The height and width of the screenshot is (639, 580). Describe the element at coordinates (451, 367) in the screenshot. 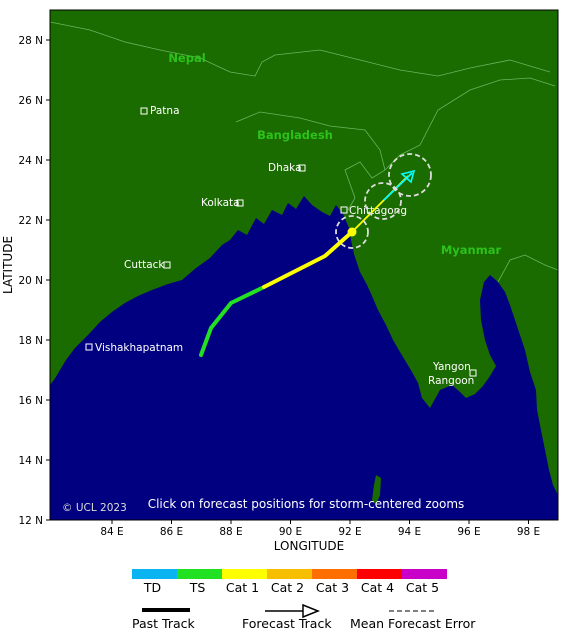

I see `city-label-yangon: Yangon` at that location.